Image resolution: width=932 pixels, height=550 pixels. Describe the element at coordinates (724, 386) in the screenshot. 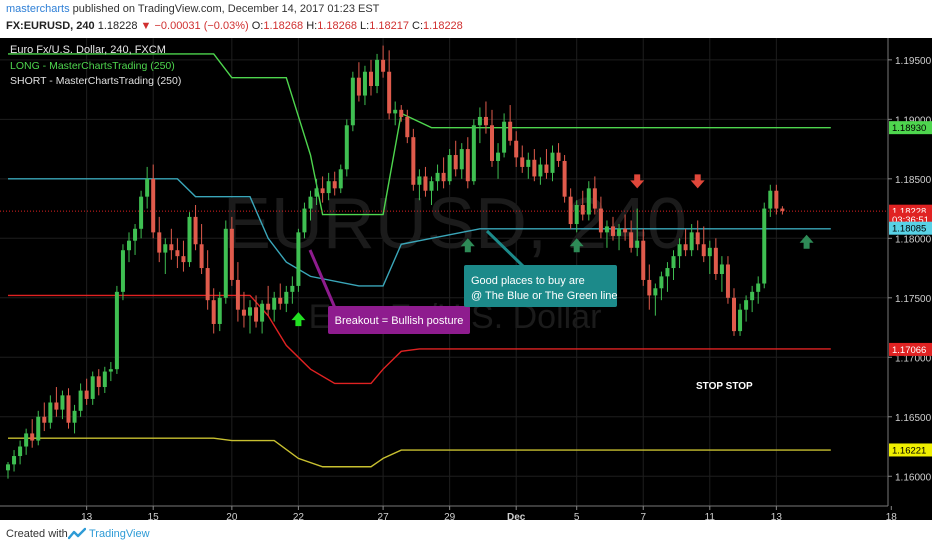

I see `stop-text: STOP STOP` at that location.